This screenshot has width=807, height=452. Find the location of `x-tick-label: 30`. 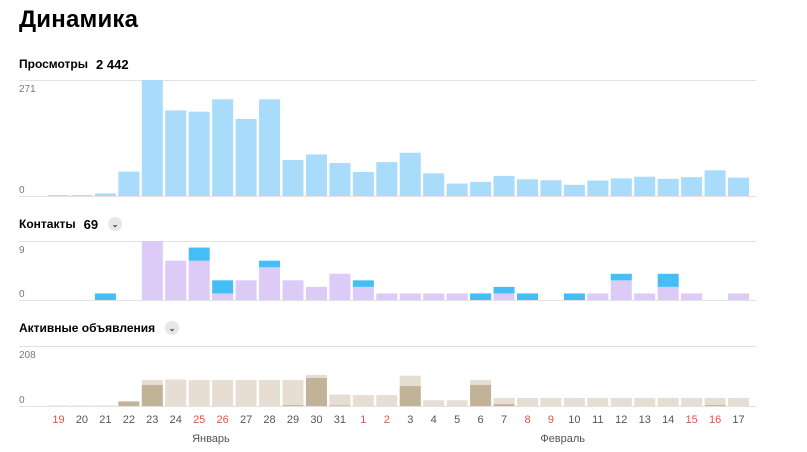

x-tick-label: 30 is located at coordinates (316, 420).